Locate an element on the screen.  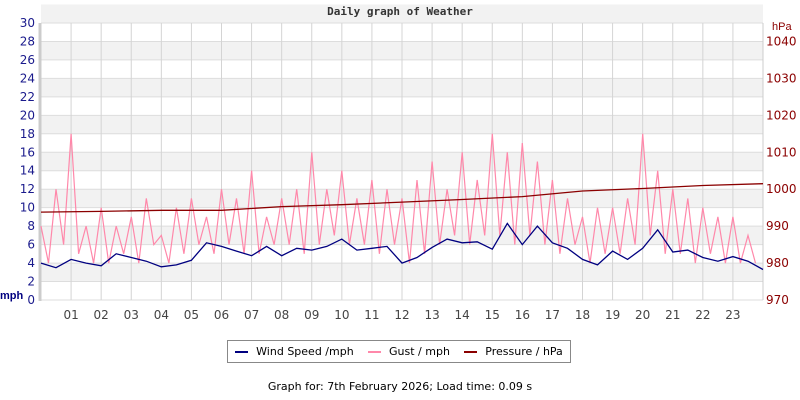
y-right-tick-label: 970 is located at coordinates (777, 300).